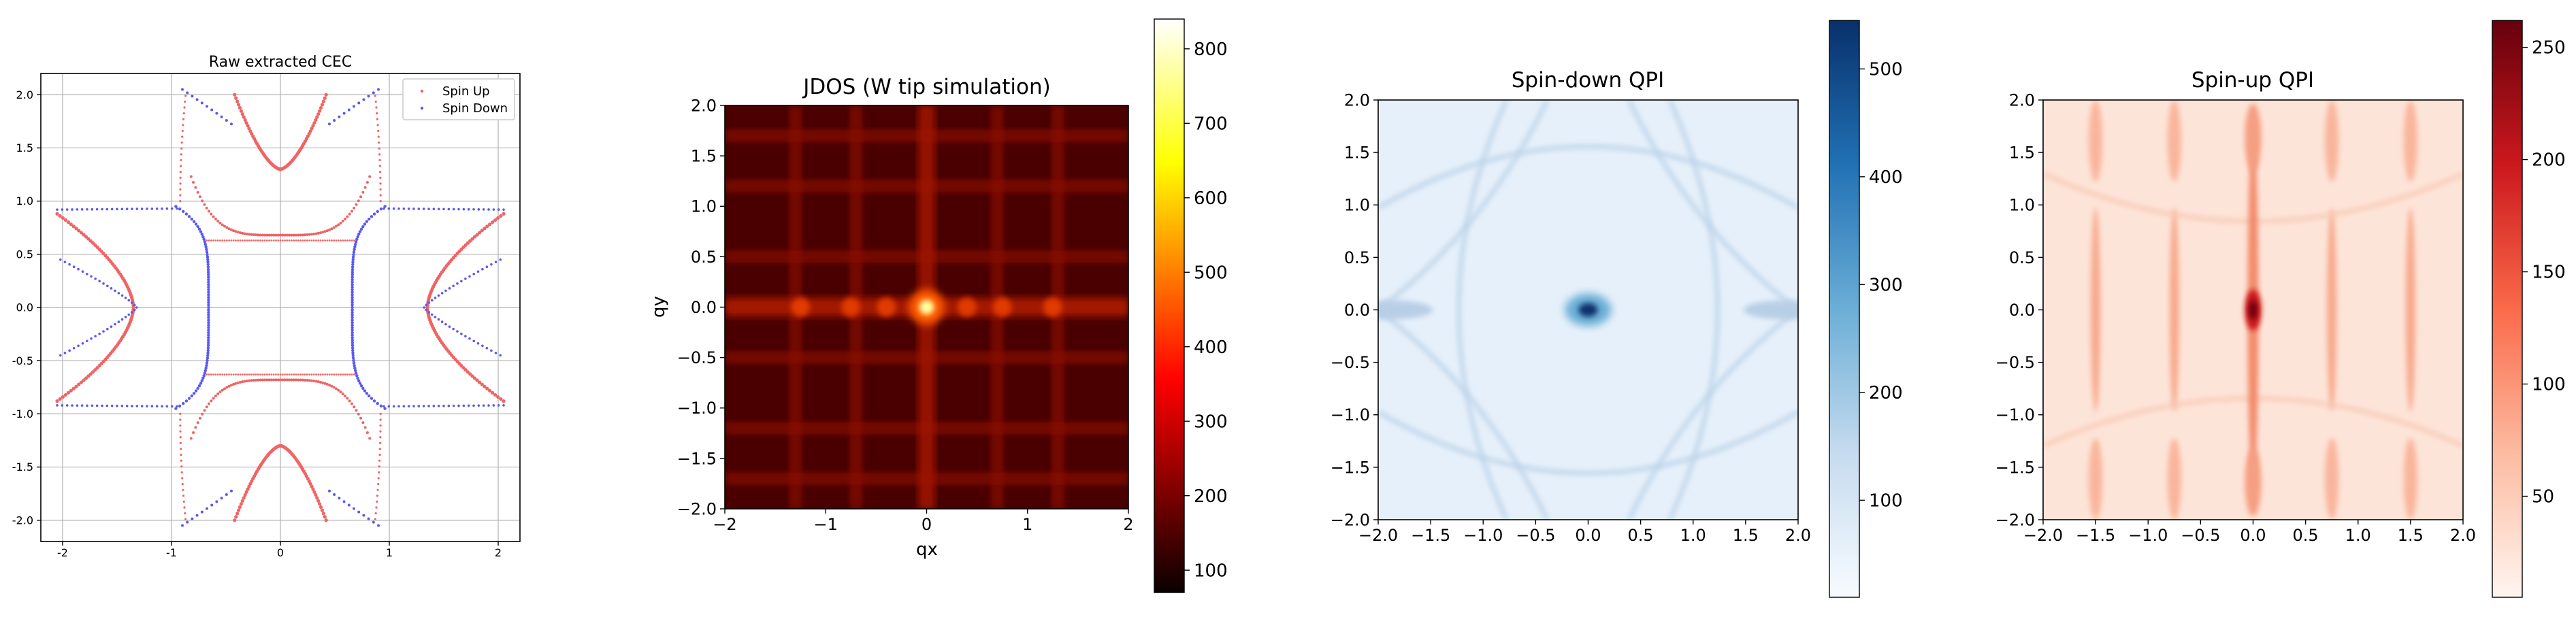 The image size is (2576, 617). Describe the element at coordinates (704, 257) in the screenshot. I see `y-tick-label: 0.5` at that location.